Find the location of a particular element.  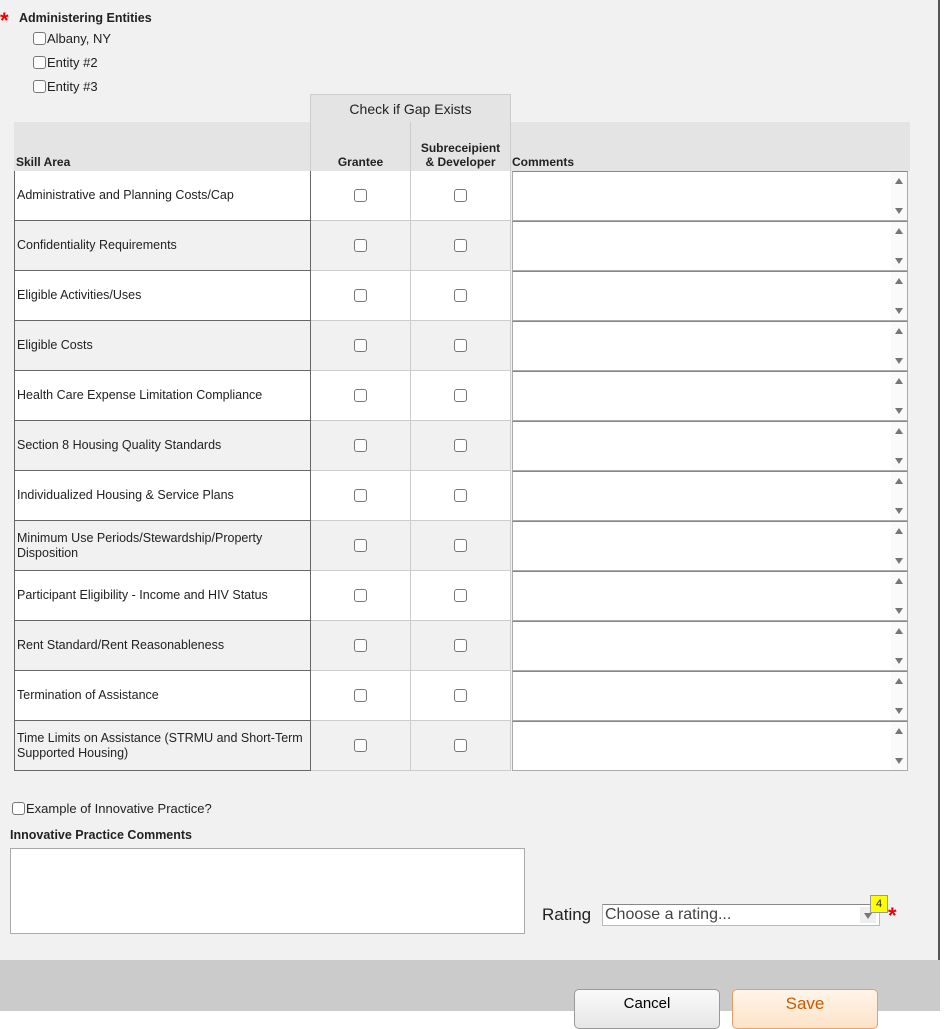

innovative-comments-label: Innovative Practice Comments is located at coordinates (101, 835).